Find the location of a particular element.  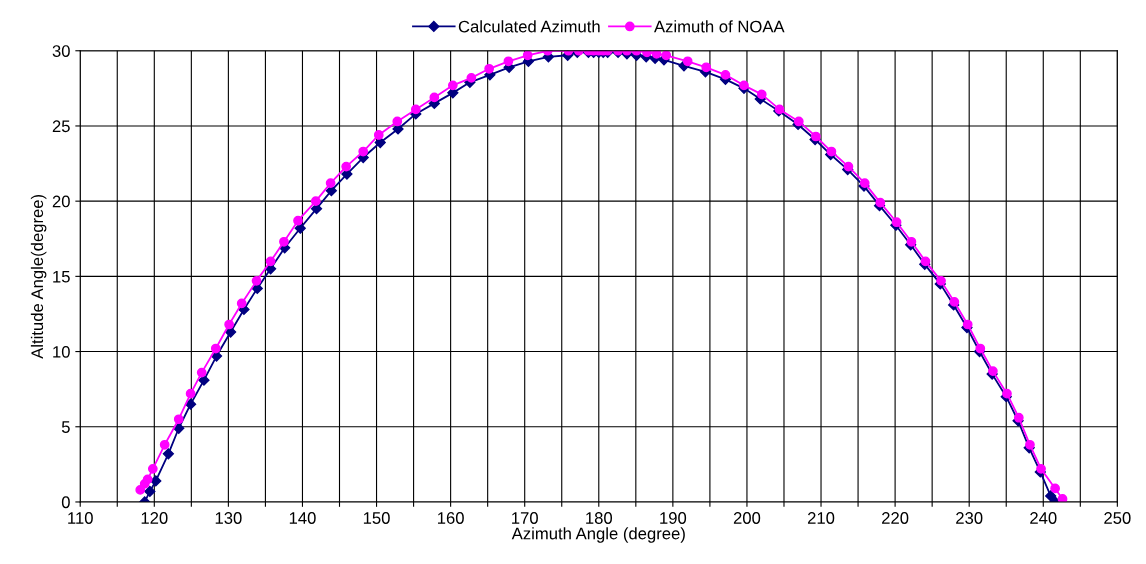

x-tick-label: 120 is located at coordinates (154, 518).